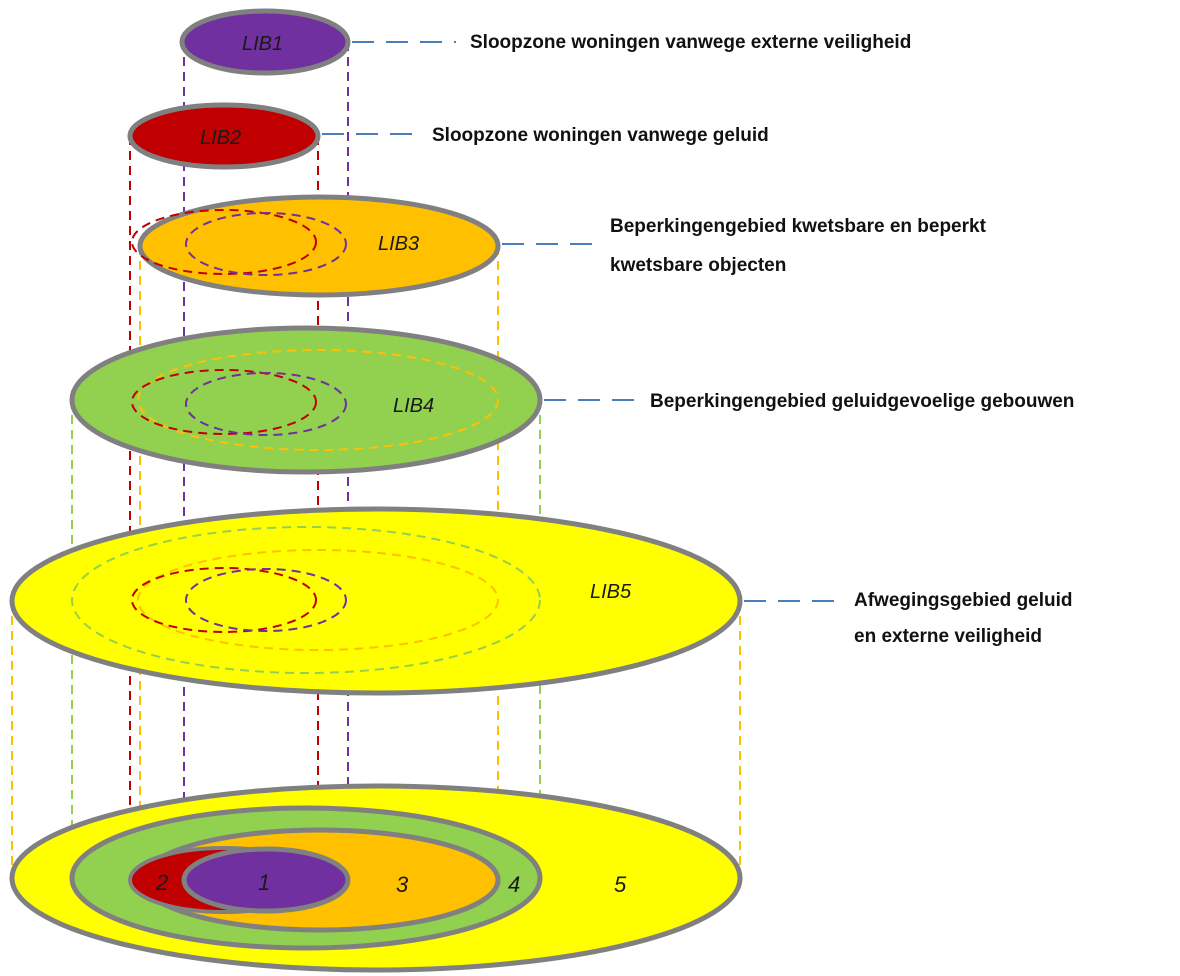 The width and height of the screenshot is (1180, 976). What do you see at coordinates (220, 138) in the screenshot?
I see `lib2-label: LIB2` at bounding box center [220, 138].